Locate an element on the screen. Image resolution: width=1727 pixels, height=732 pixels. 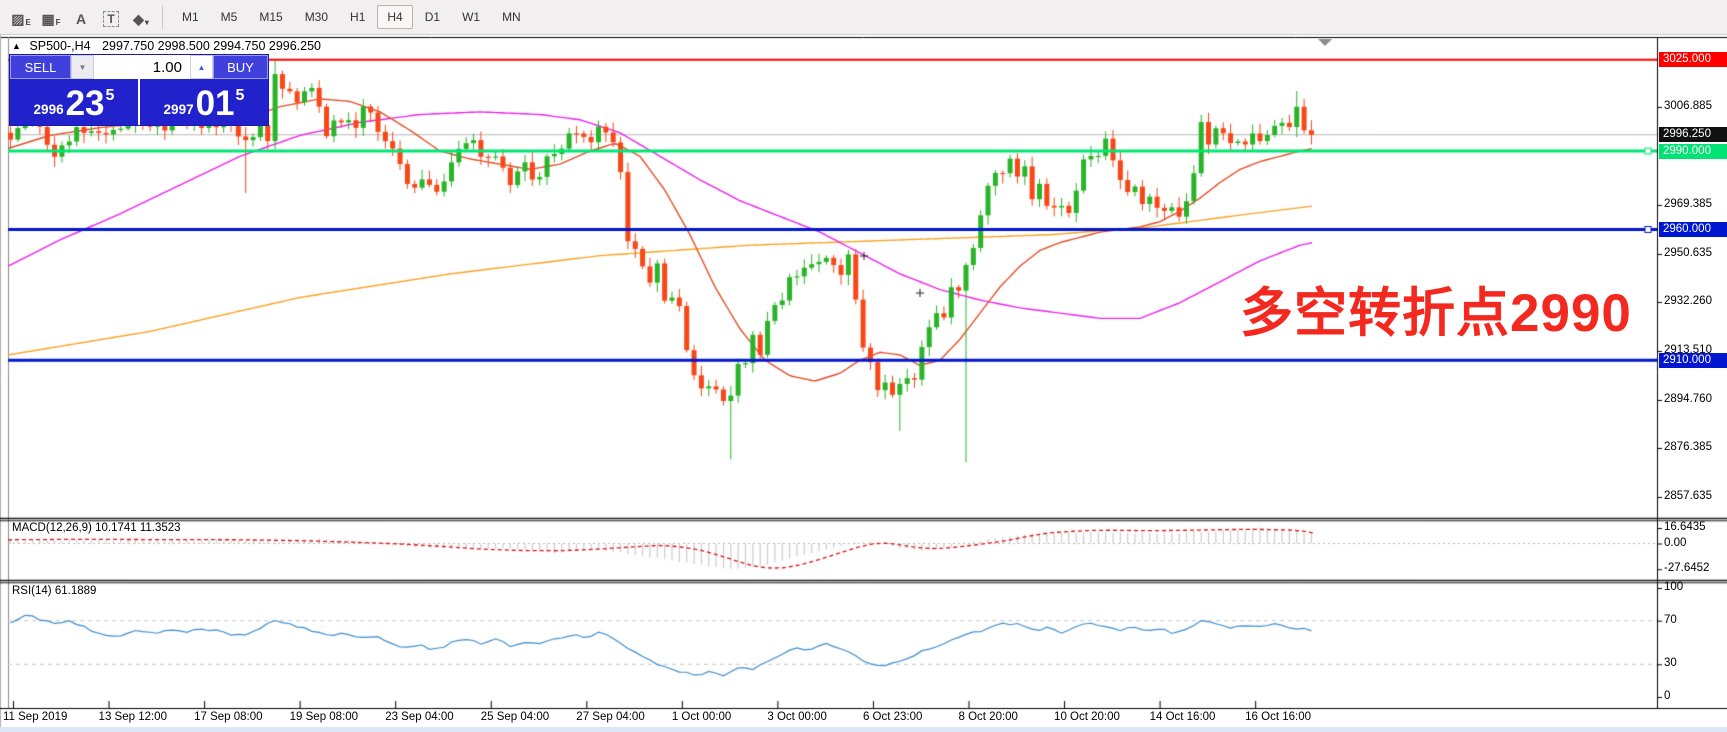
time-label: 6 Oct 23:00 is located at coordinates (892, 717).